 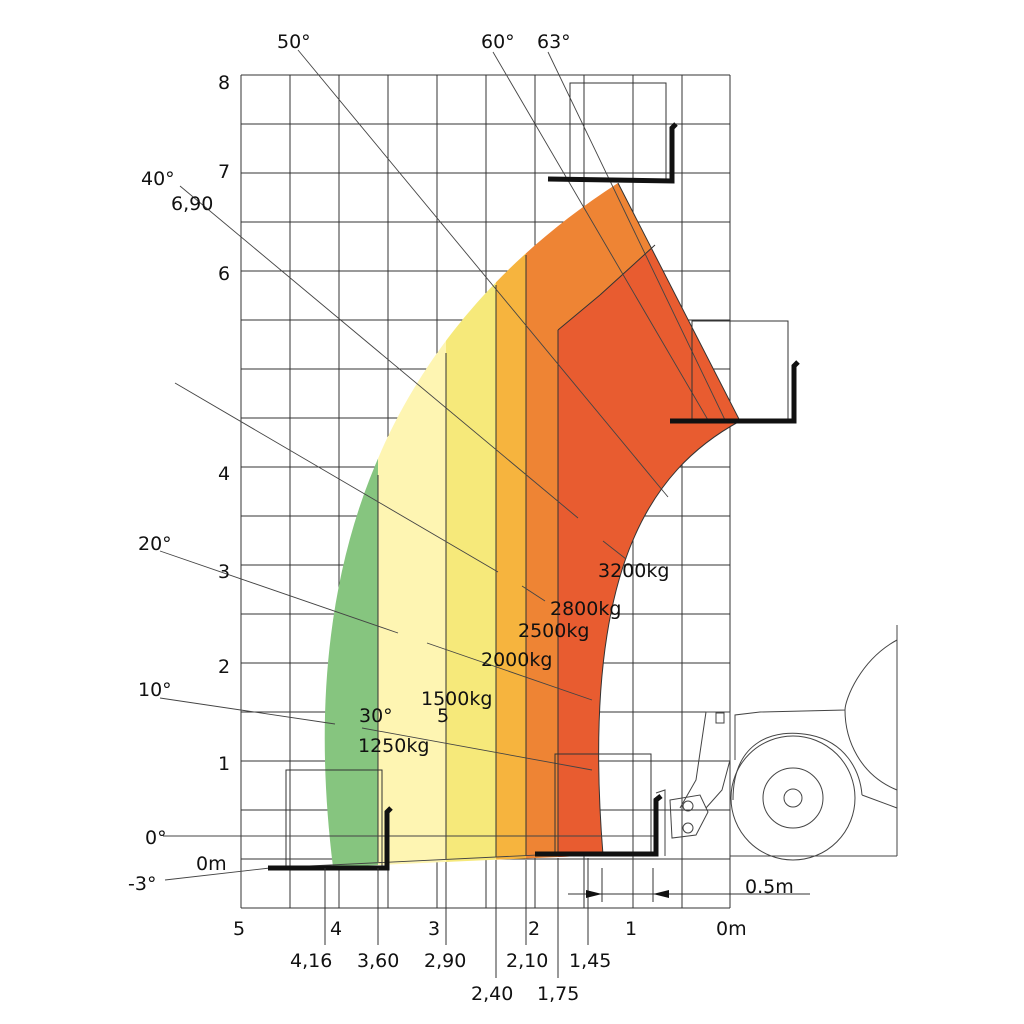 What do you see at coordinates (224, 667) in the screenshot?
I see `y-tick-2: 2` at bounding box center [224, 667].